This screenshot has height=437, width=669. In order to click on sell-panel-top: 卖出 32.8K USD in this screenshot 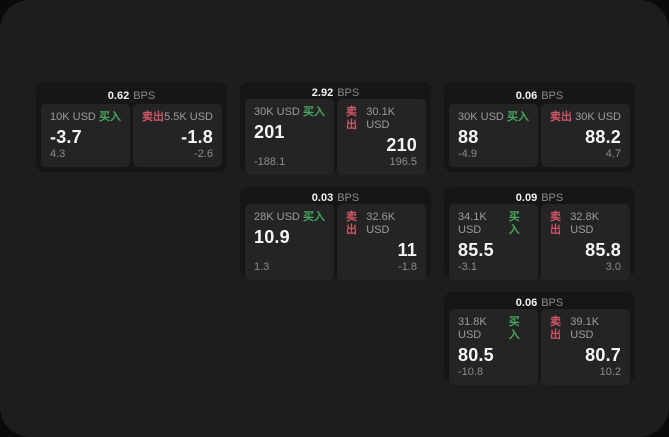, I will do `click(585, 224)`.